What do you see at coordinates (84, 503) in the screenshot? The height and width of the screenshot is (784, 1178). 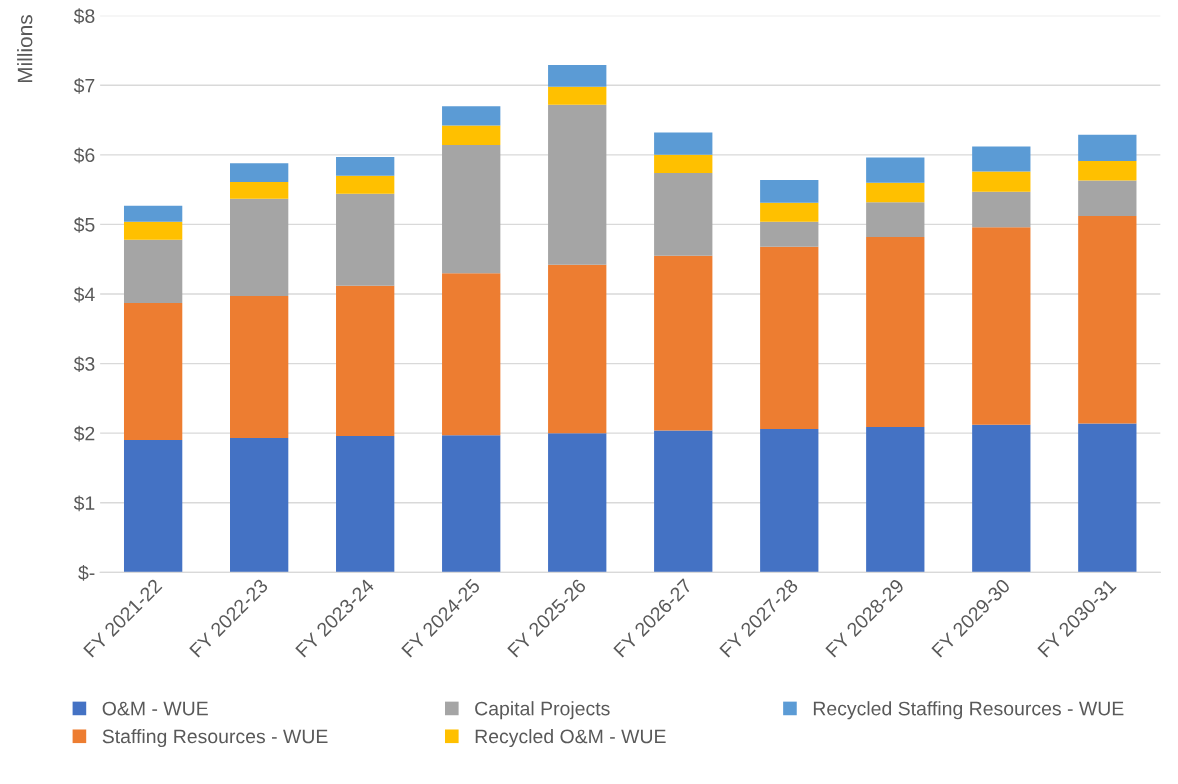 I see `y-tick-label: $1` at bounding box center [84, 503].